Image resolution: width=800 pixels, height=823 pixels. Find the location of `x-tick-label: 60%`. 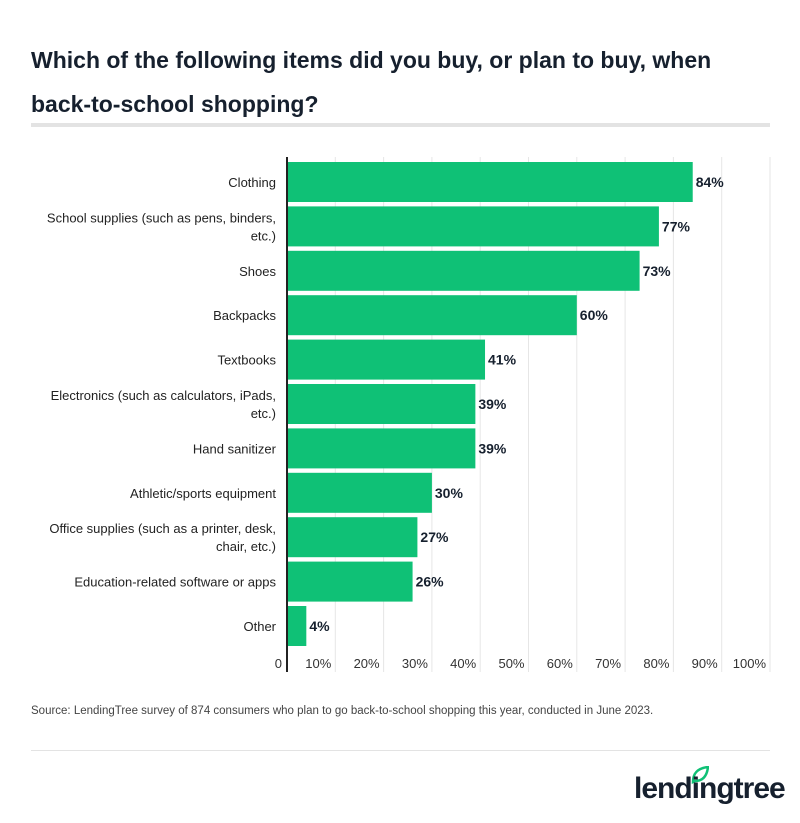

x-tick-label: 60% is located at coordinates (560, 663).